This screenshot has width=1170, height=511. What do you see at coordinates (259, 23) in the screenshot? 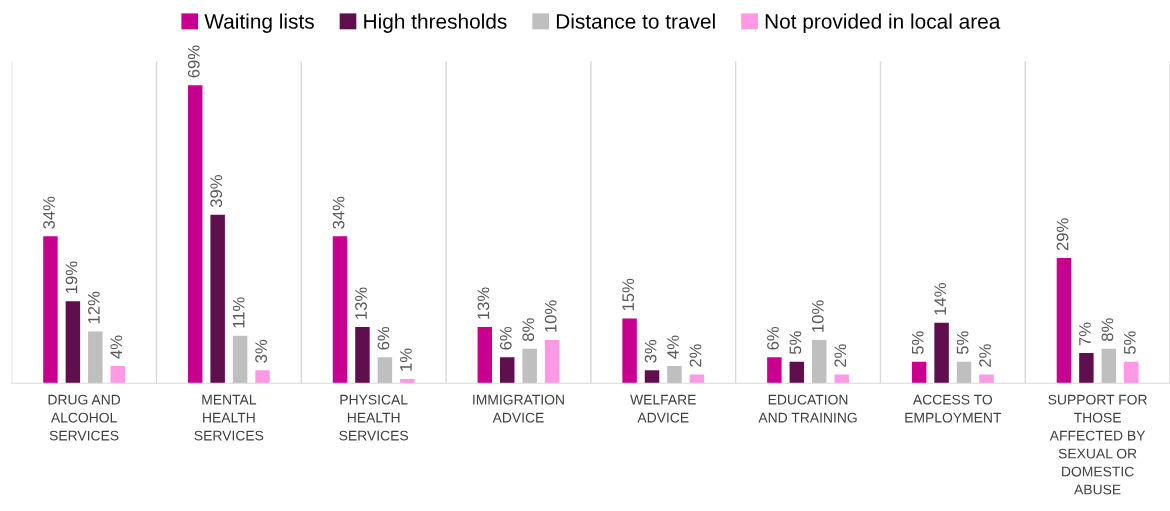
I see `legend-label: Waiting lists` at bounding box center [259, 23].